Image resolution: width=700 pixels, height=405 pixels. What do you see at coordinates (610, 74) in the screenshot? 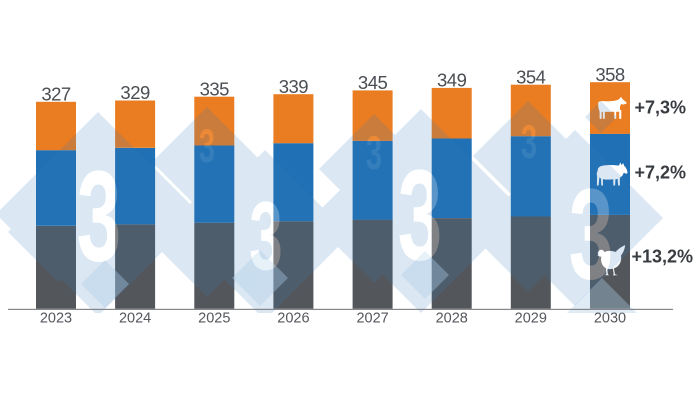
I see `svg-text: 358` at bounding box center [610, 74].